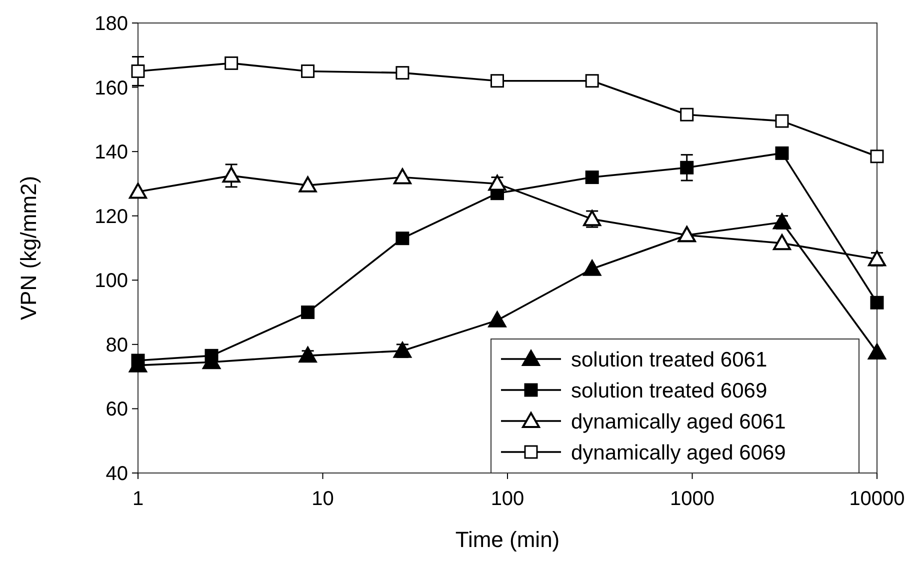  I want to click on x-axis-title: Time (min), so click(507, 539).